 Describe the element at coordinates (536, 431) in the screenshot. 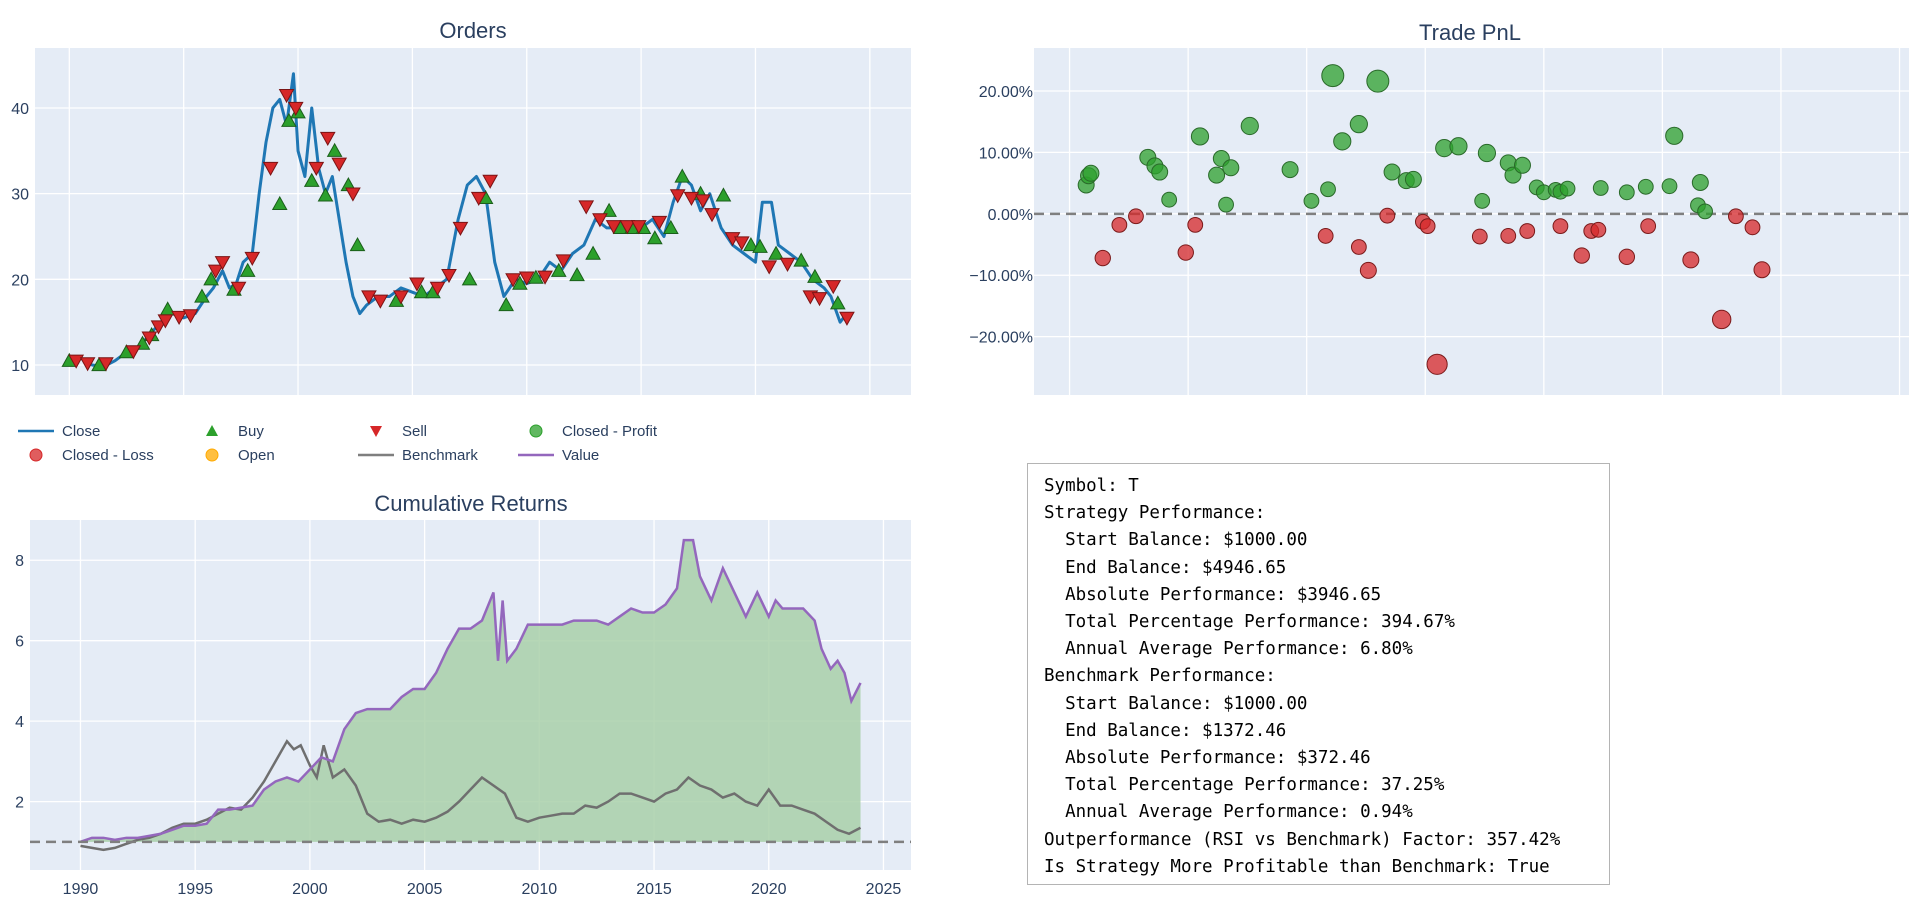

I see `legend-circle-symbol` at that location.